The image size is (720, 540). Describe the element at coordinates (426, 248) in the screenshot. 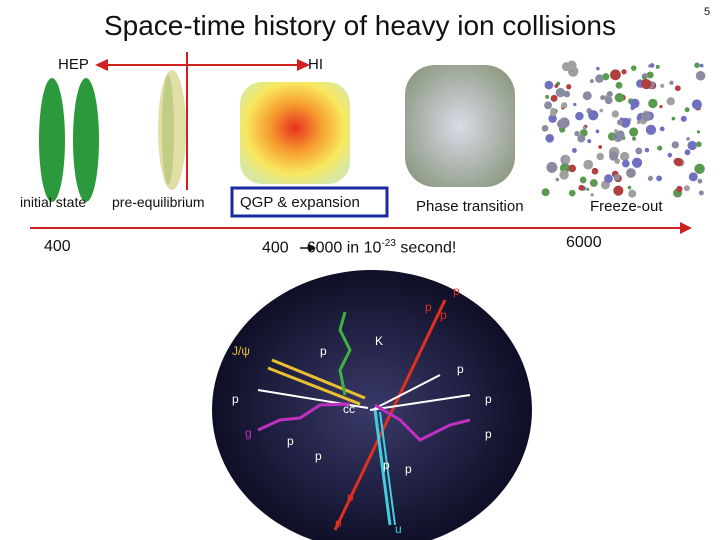

I see `text: second!` at that location.